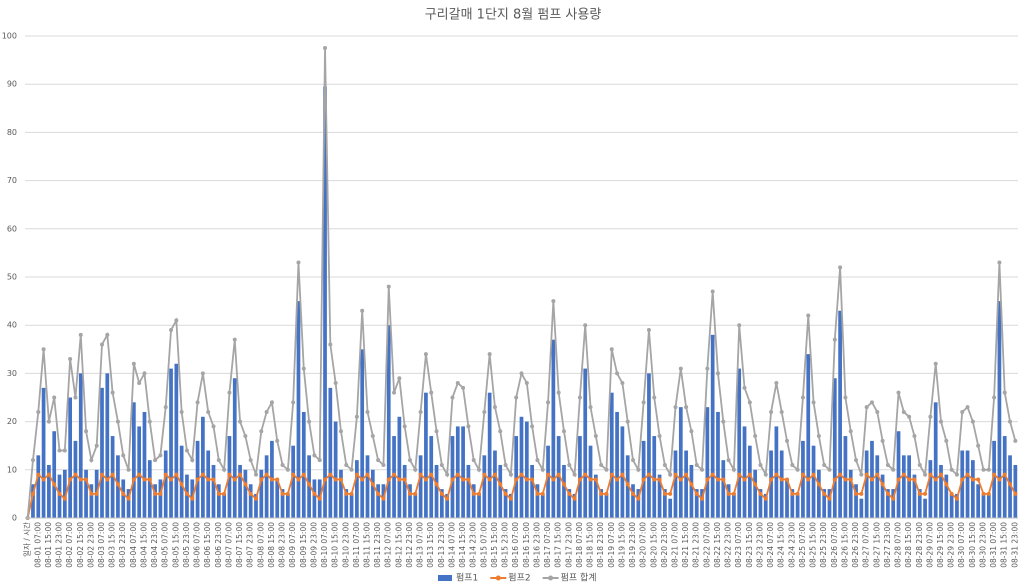  Describe the element at coordinates (335, 545) in the screenshot. I see `x-tick-label: 08-10 15:00` at that location.